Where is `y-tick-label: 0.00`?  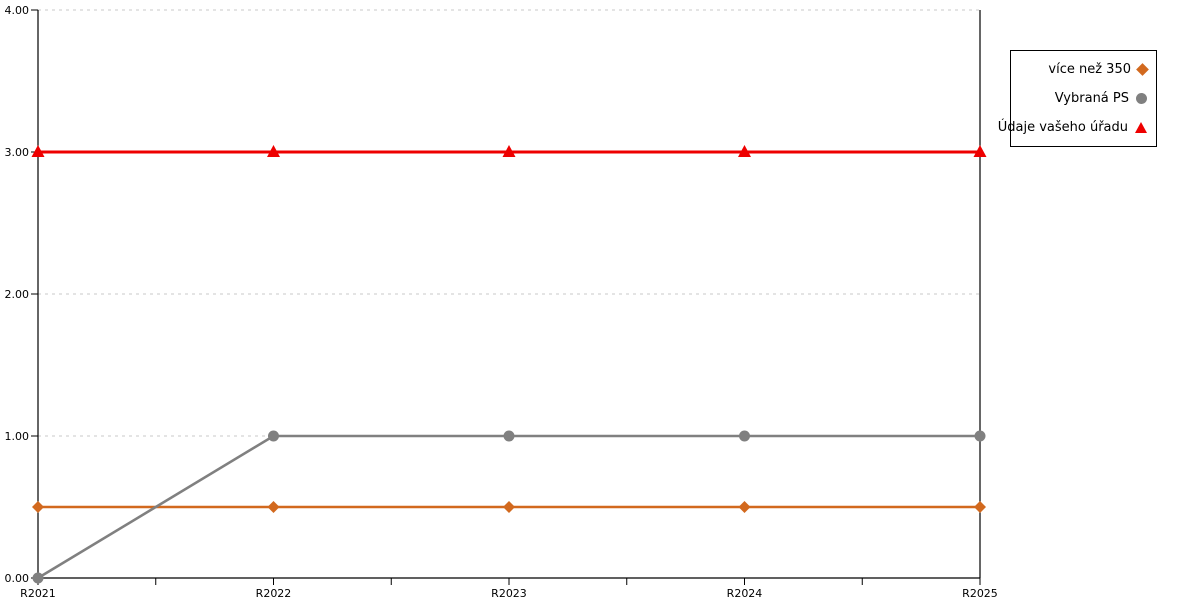 y-tick-label: 0.00 is located at coordinates (17, 578).